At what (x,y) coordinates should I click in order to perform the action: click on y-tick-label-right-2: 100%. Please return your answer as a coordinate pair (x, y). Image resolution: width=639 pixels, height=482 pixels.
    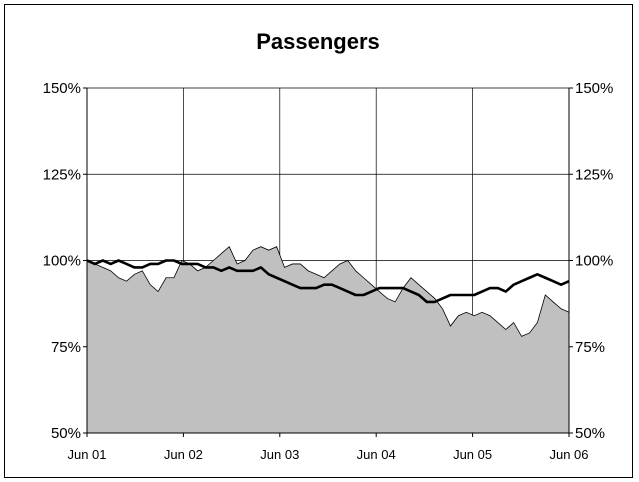
    Looking at the image, I should click on (594, 261).